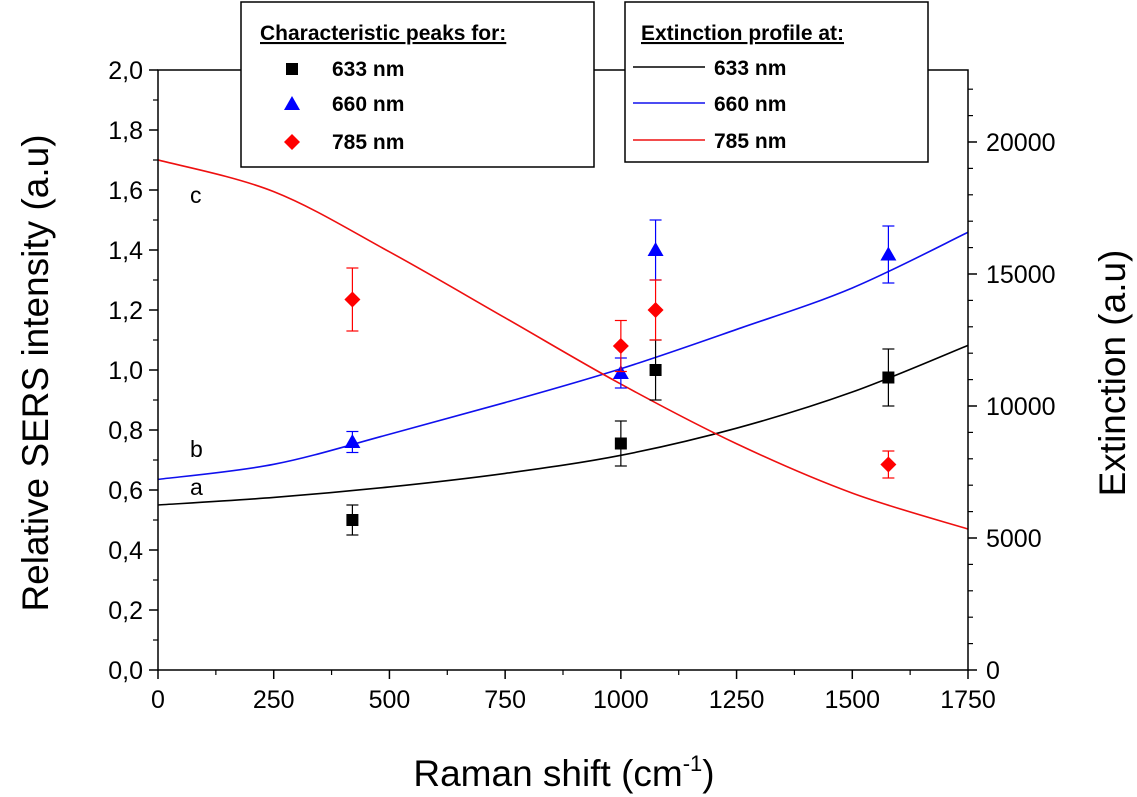 The image size is (1137, 797). What do you see at coordinates (1021, 407) in the screenshot?
I see `y2-tick-label: 10000` at bounding box center [1021, 407].